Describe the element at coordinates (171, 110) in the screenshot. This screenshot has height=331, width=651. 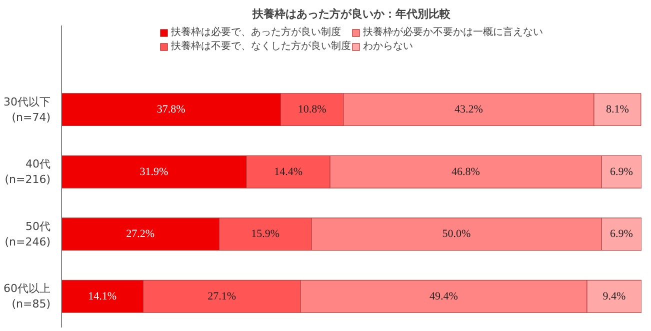
I see `data-label: 37.8%` at that location.